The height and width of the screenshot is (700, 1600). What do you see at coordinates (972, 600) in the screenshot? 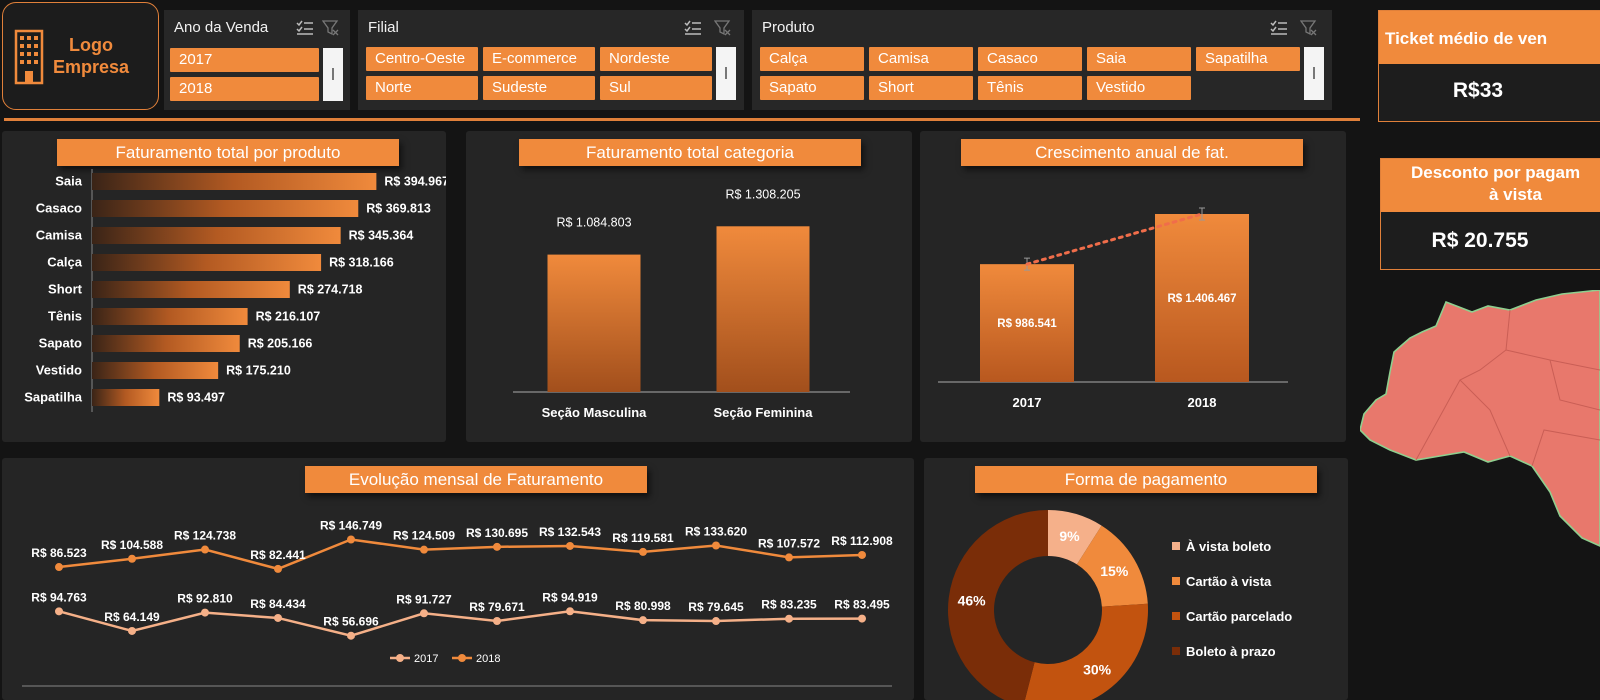
I see `slice-label: 46%` at bounding box center [972, 600].